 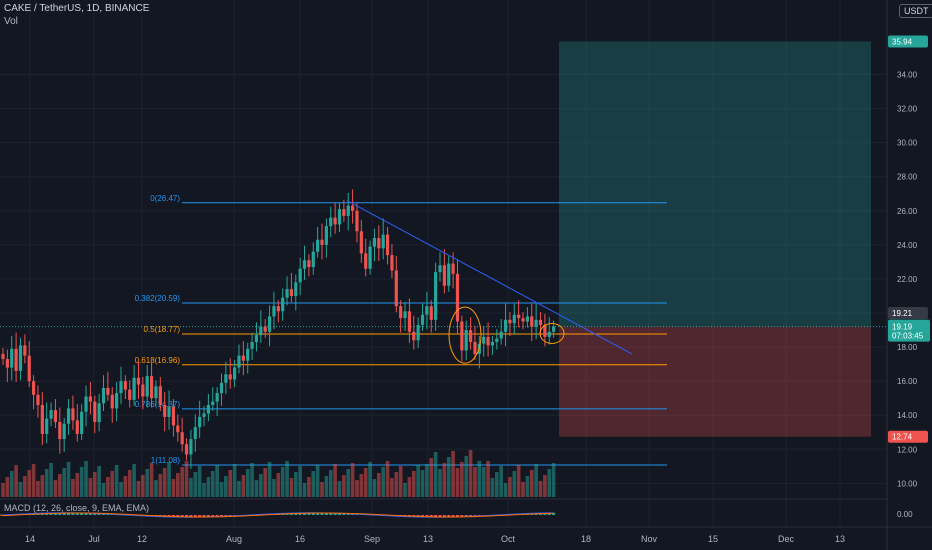 What do you see at coordinates (162, 329) in the screenshot?
I see `fib-label: 0.5(18.77)` at bounding box center [162, 329].